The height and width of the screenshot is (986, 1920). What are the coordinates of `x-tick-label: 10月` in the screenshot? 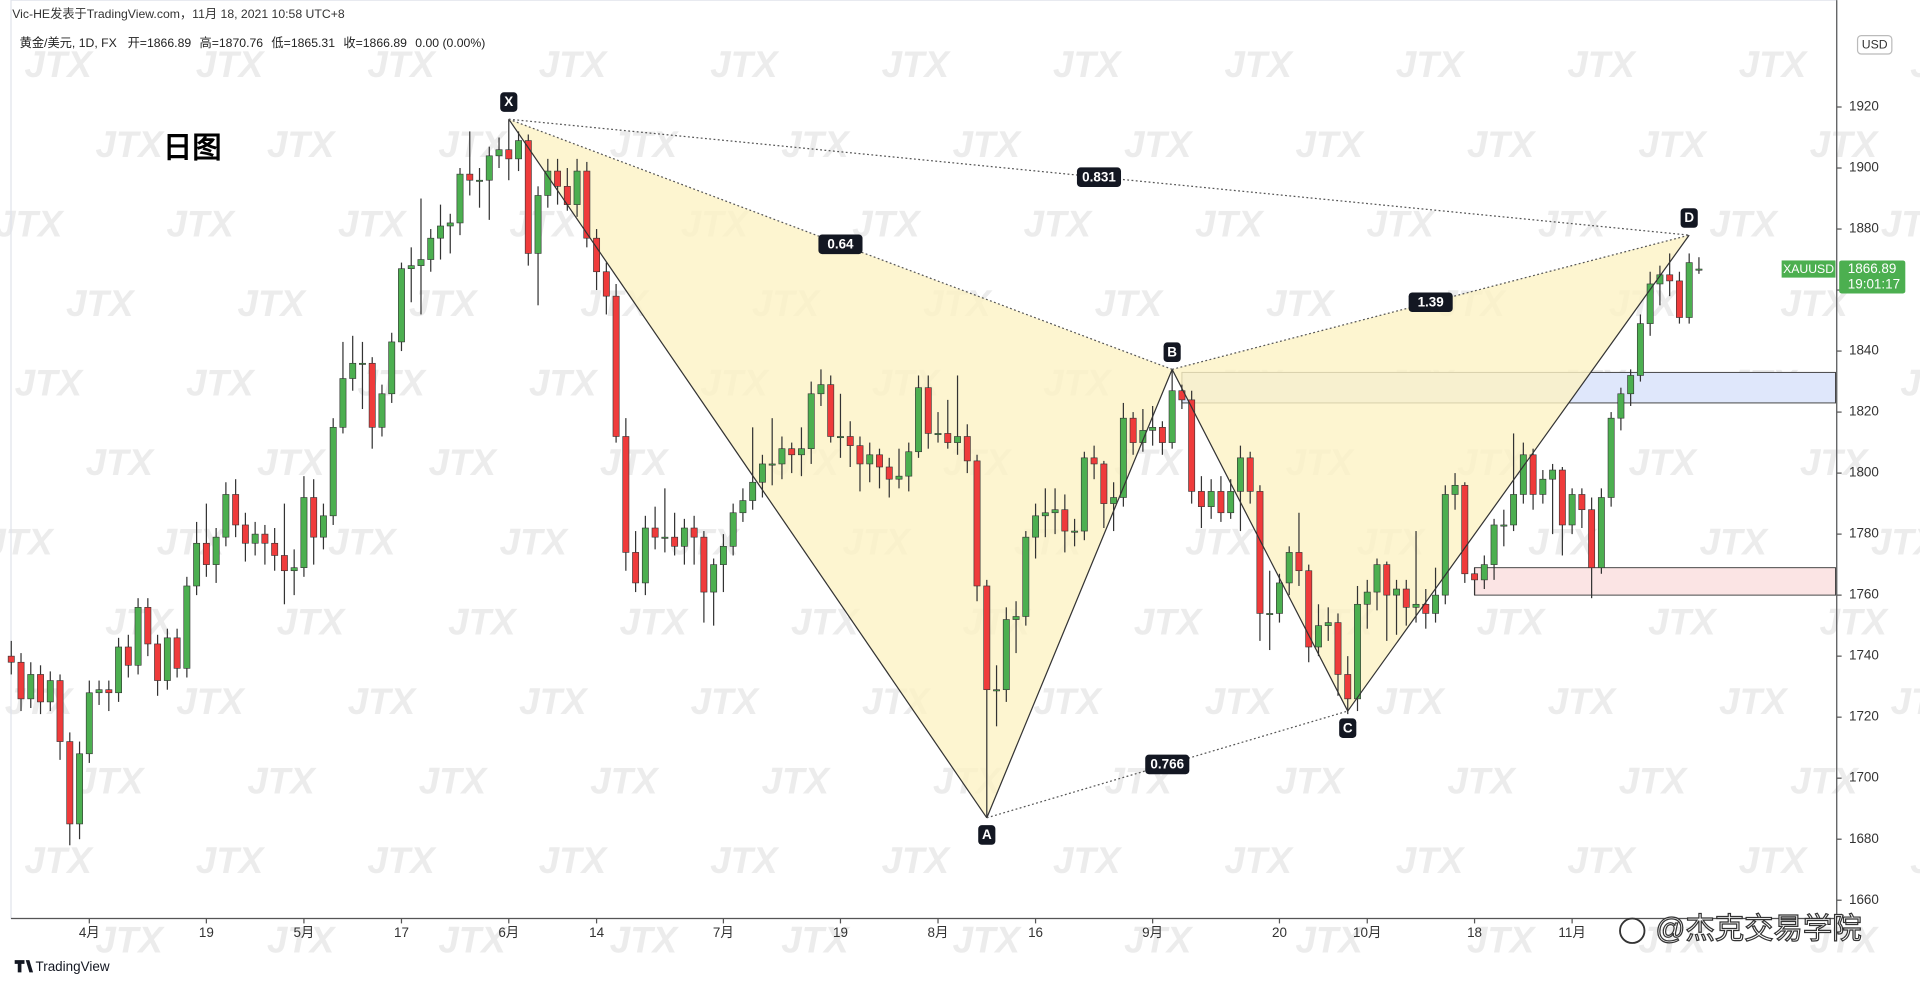 It's located at (1367, 932).